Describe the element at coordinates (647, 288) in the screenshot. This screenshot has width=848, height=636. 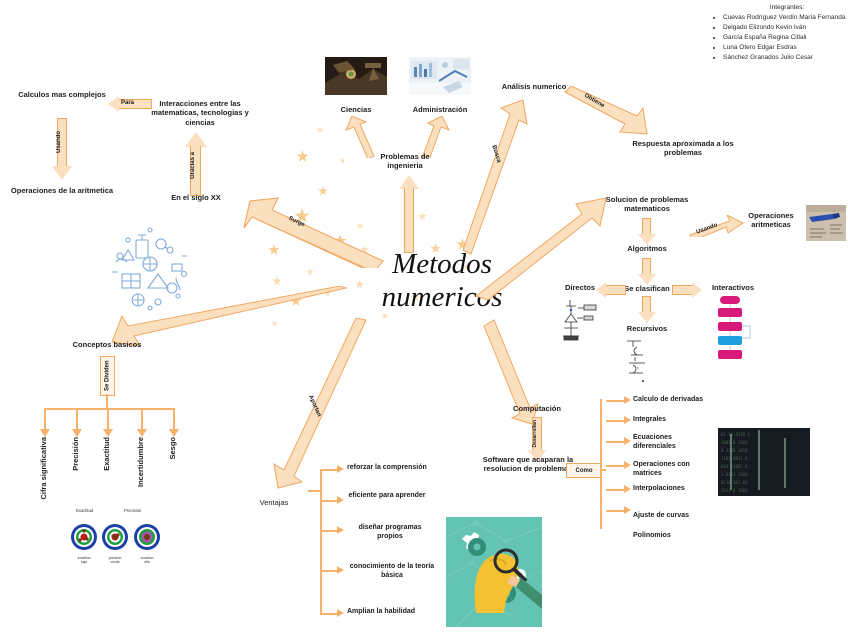
I see `node-se-clasifican: Se clasifican` at that location.